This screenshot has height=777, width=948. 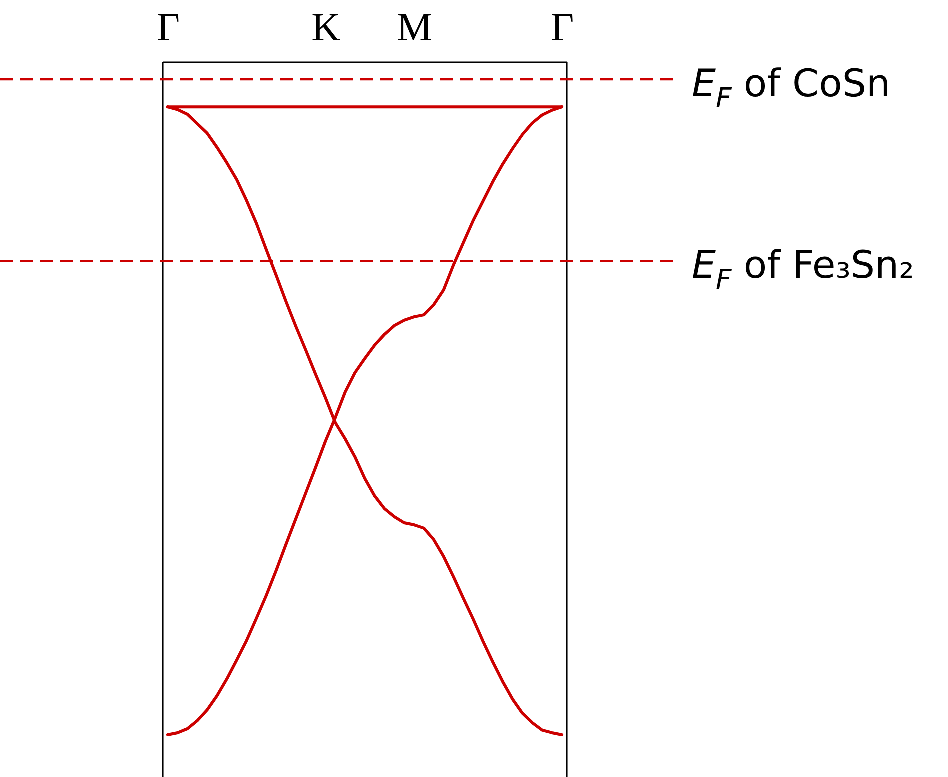 What do you see at coordinates (414, 27) in the screenshot?
I see `x-tick-label: M` at bounding box center [414, 27].